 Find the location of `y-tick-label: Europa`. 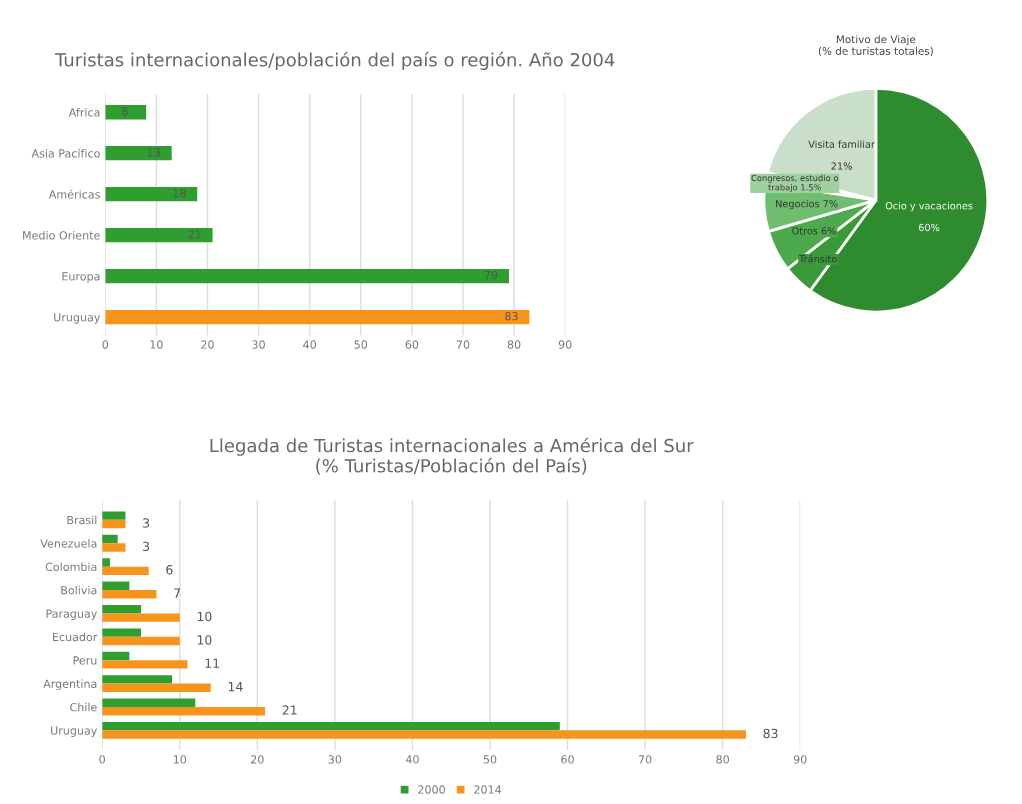

y-tick-label: Europa is located at coordinates (81, 277).